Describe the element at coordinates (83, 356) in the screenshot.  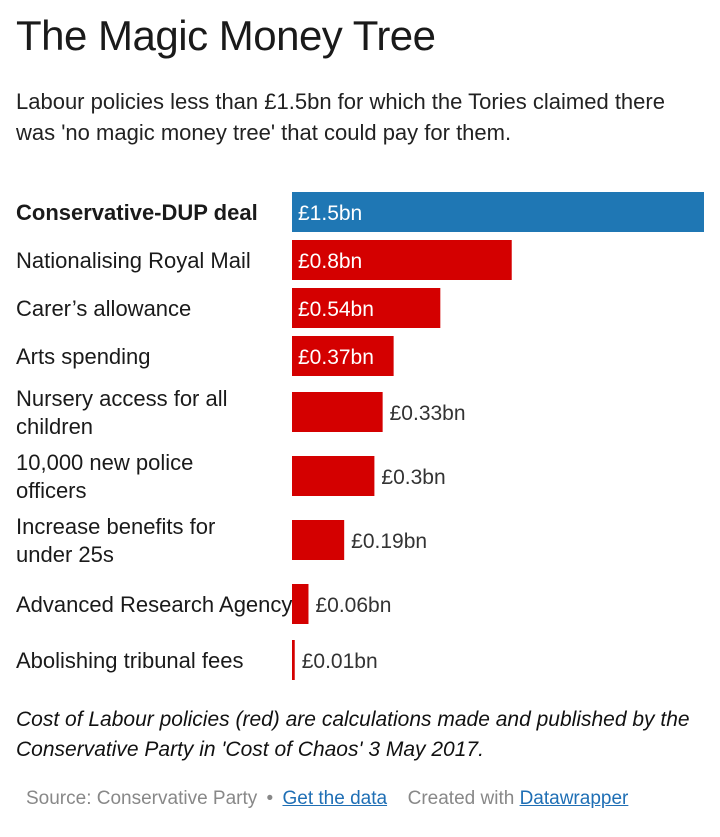
I see `category-label: Arts spending` at that location.